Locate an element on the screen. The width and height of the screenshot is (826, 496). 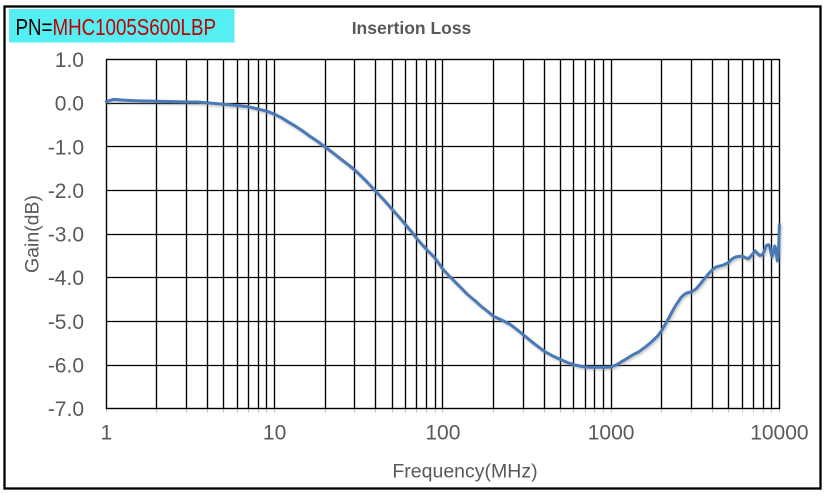
svg-text: Gain(dB) is located at coordinates (33, 234).